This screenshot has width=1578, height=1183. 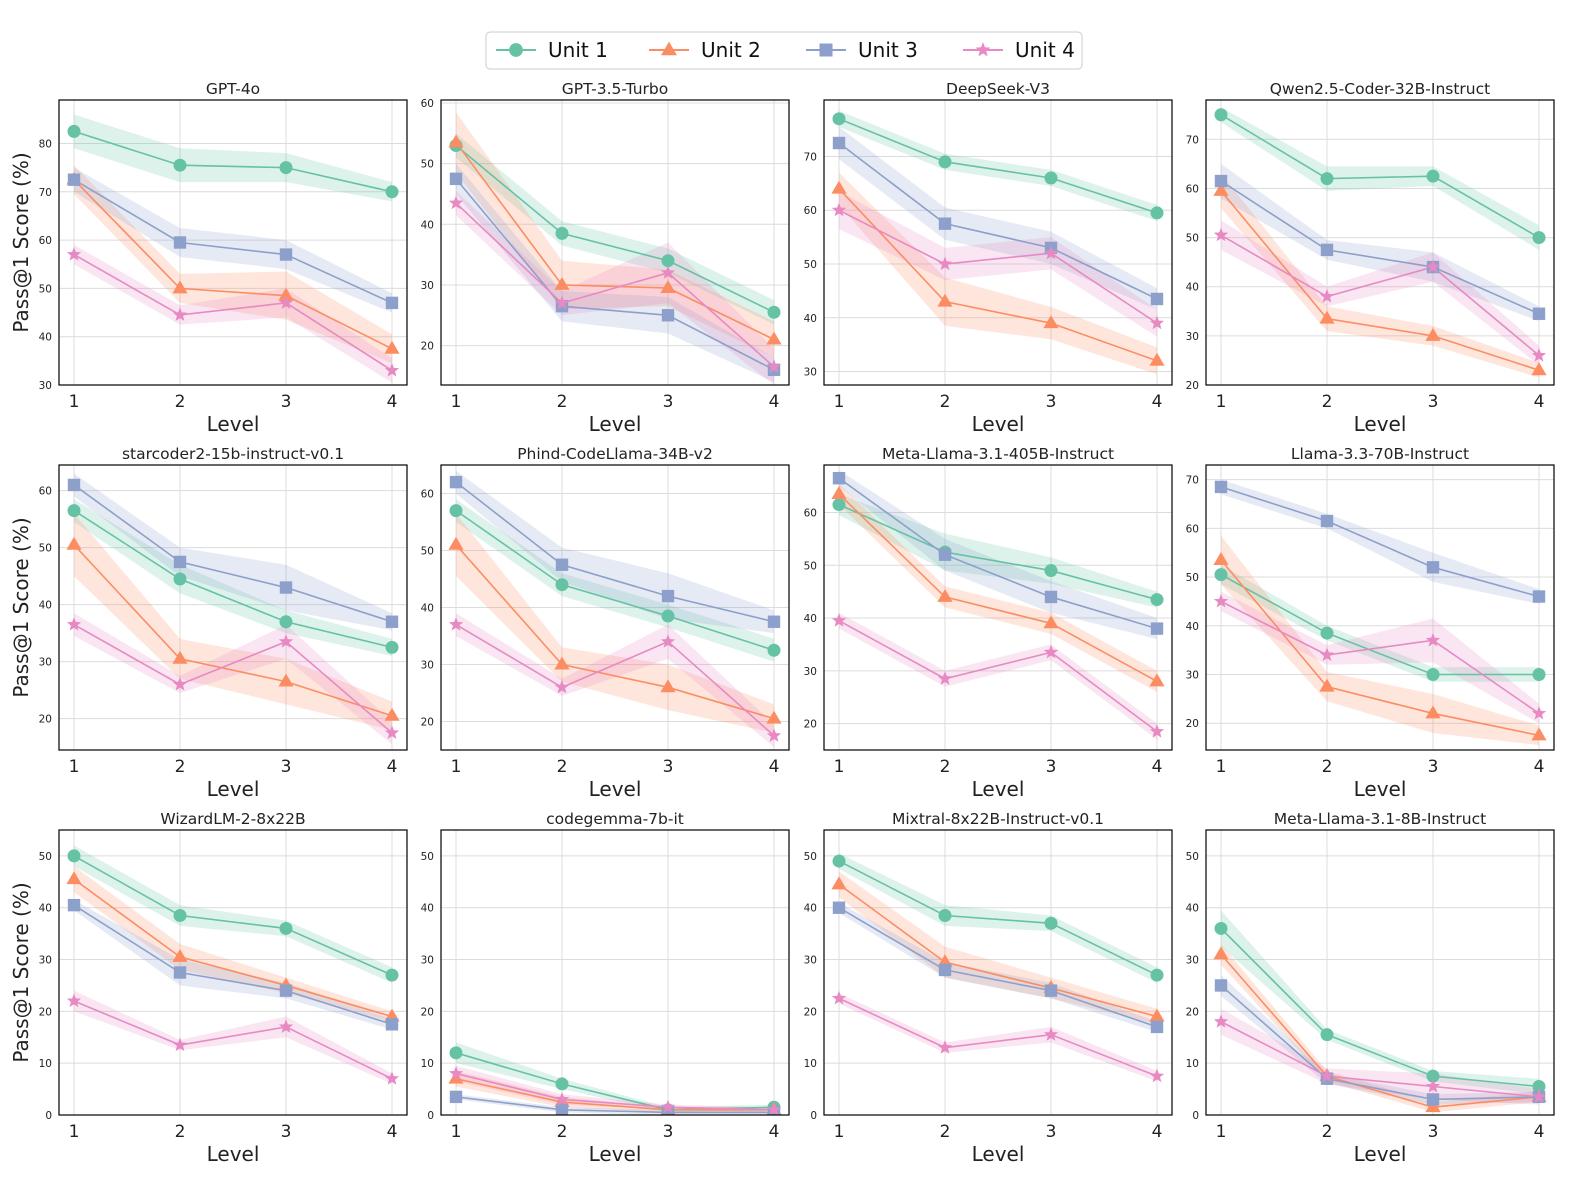 What do you see at coordinates (1192, 529) in the screenshot?
I see `y-tick-label: 60` at bounding box center [1192, 529].